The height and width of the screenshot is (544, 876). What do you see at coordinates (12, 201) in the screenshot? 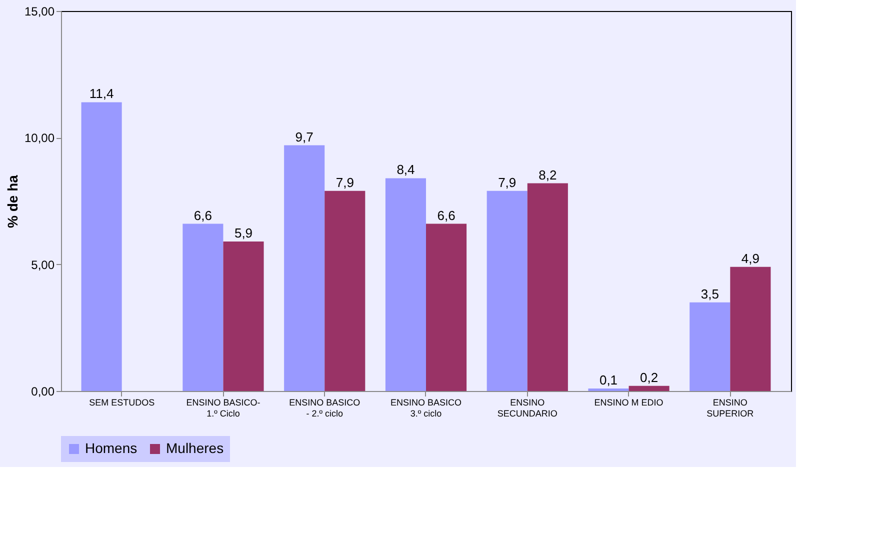
I see `y-axis-title: % de ha` at bounding box center [12, 201].